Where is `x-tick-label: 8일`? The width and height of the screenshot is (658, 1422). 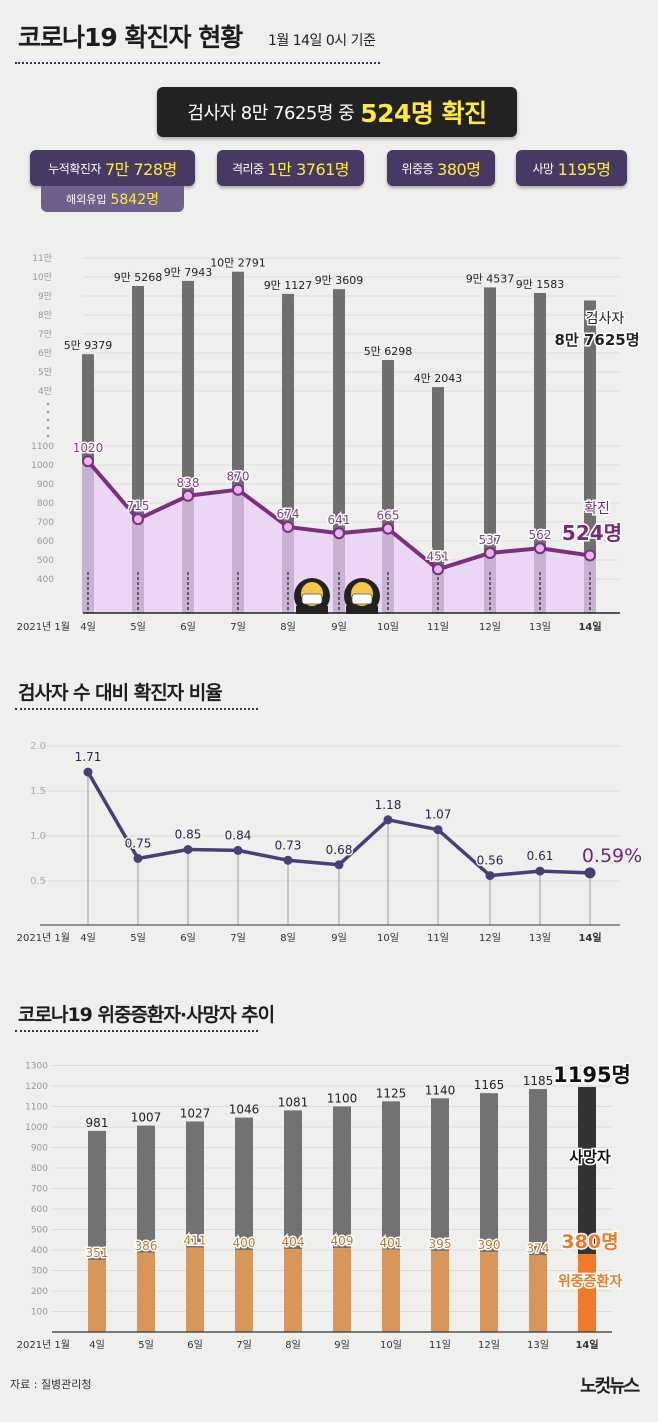
x-tick-label: 8일 is located at coordinates (288, 627).